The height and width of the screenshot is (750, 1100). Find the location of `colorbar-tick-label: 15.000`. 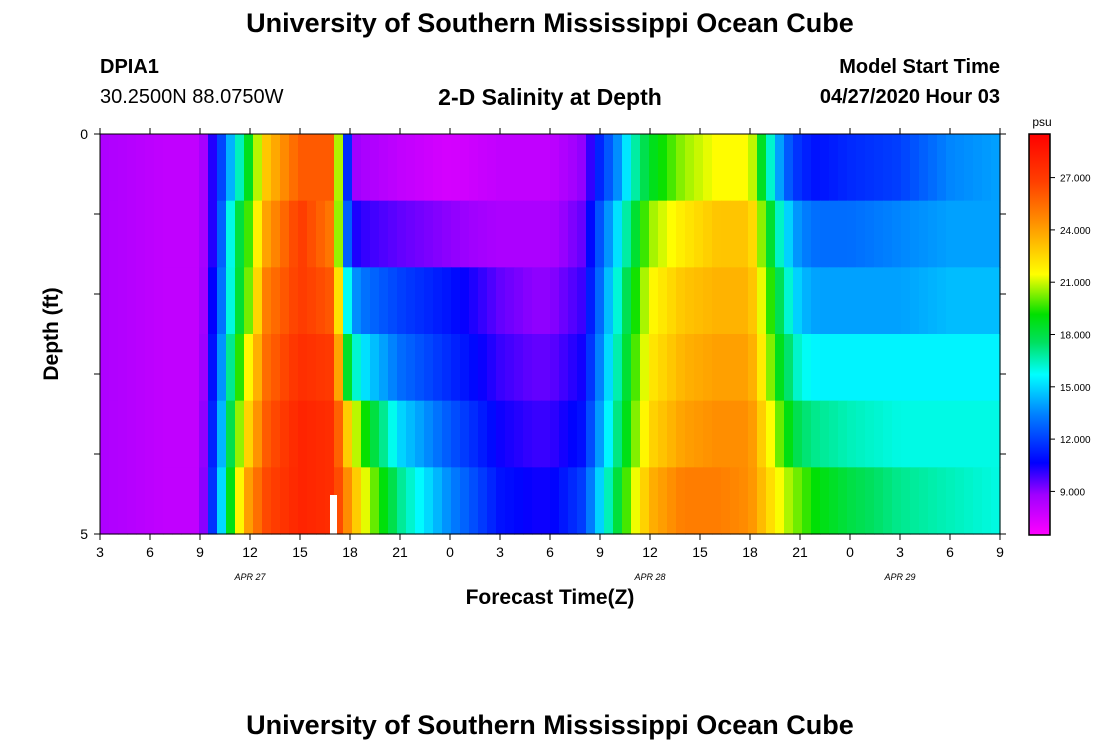

colorbar-tick-label: 15.000 is located at coordinates (1075, 388).